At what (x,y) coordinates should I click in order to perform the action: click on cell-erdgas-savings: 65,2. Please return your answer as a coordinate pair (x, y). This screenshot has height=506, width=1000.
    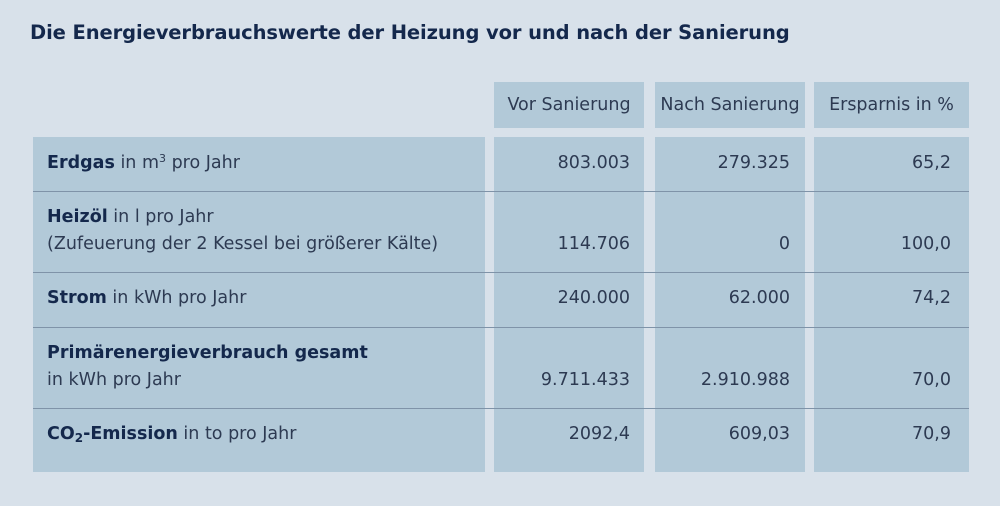
    Looking at the image, I should click on (931, 163).